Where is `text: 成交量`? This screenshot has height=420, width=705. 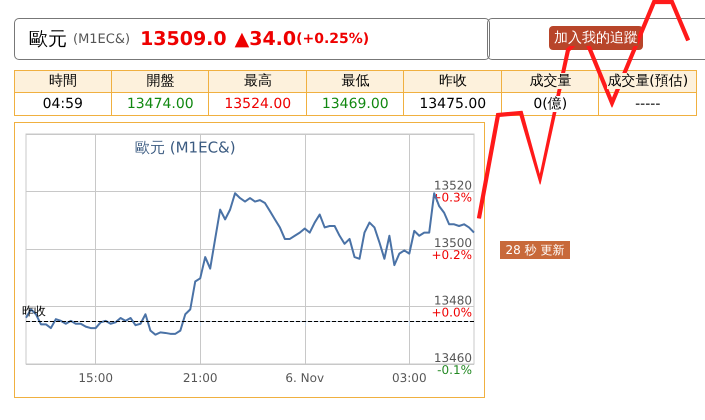 text: 成交量 is located at coordinates (550, 81).